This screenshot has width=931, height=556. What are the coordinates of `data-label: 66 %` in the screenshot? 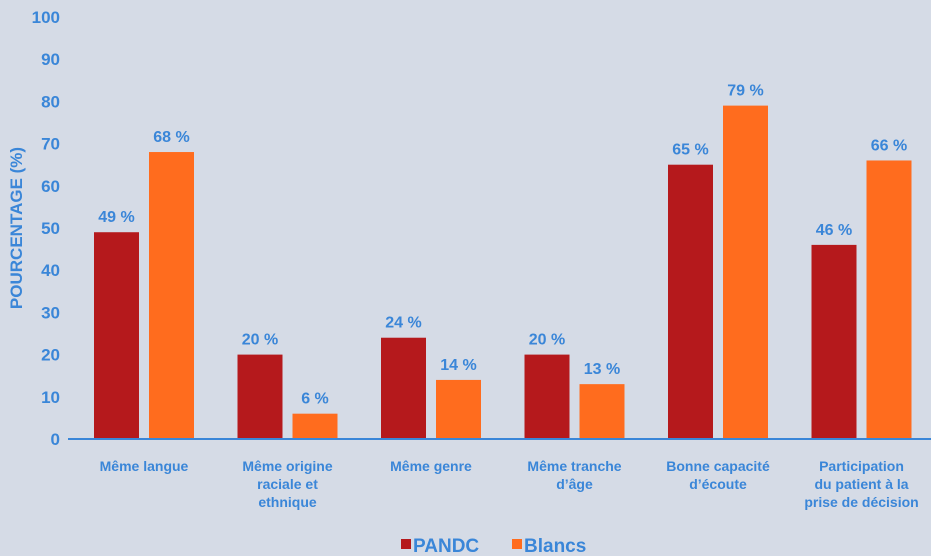 It's located at (889, 145).